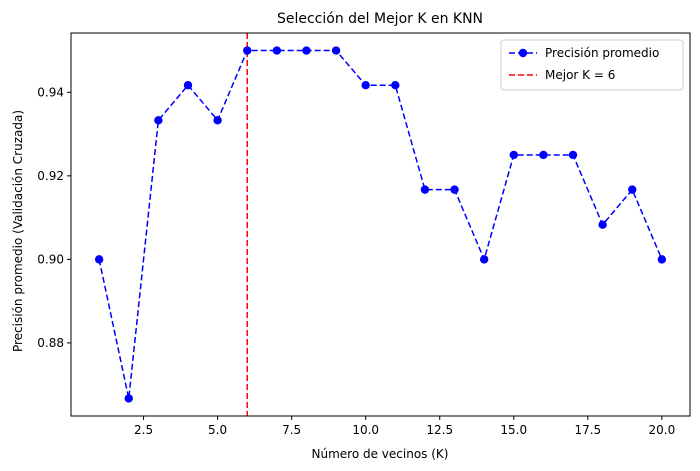 The image size is (700, 471). I want to click on legend-series-marker, so click(523, 53).